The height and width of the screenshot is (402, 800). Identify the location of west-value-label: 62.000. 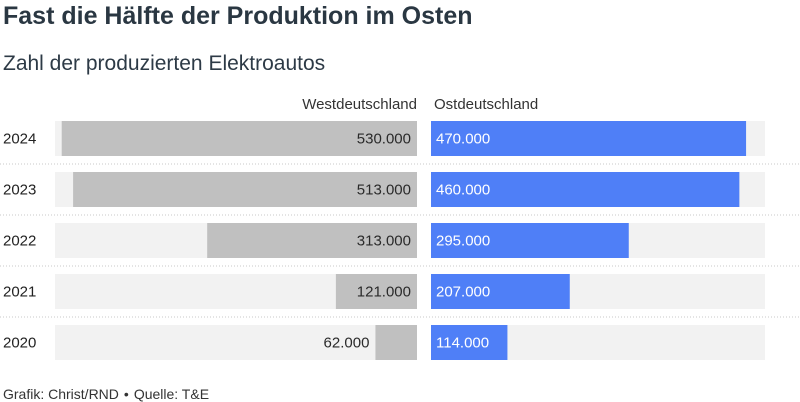
(347, 343).